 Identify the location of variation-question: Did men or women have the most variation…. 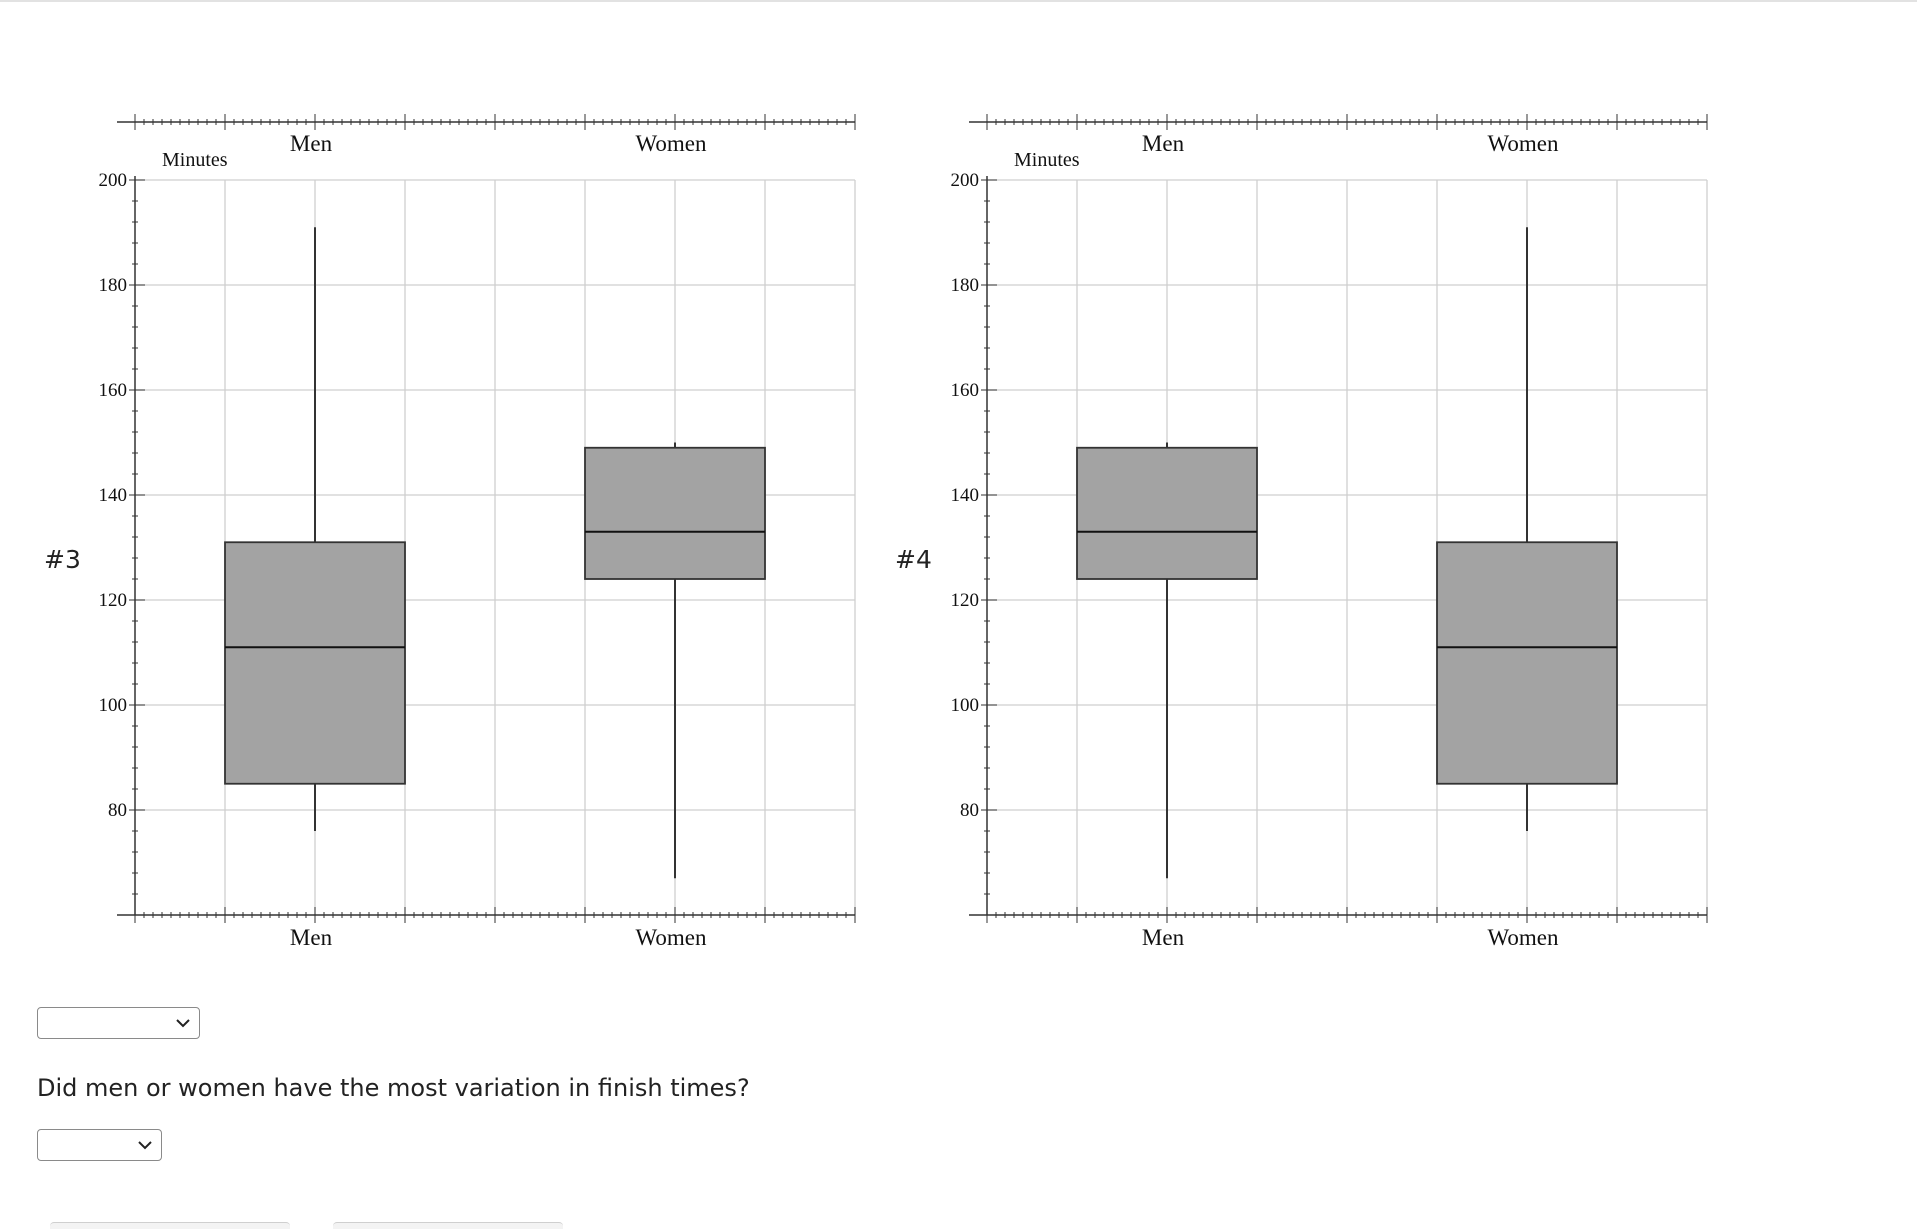
(393, 1088).